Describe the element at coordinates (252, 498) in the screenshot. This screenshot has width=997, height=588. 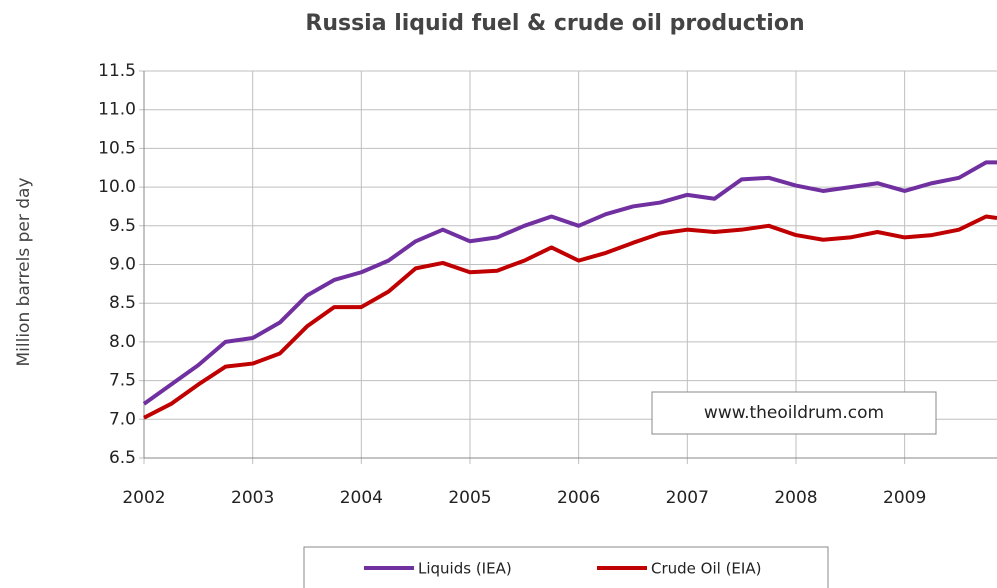
I see `x-tick-label: 2003` at that location.